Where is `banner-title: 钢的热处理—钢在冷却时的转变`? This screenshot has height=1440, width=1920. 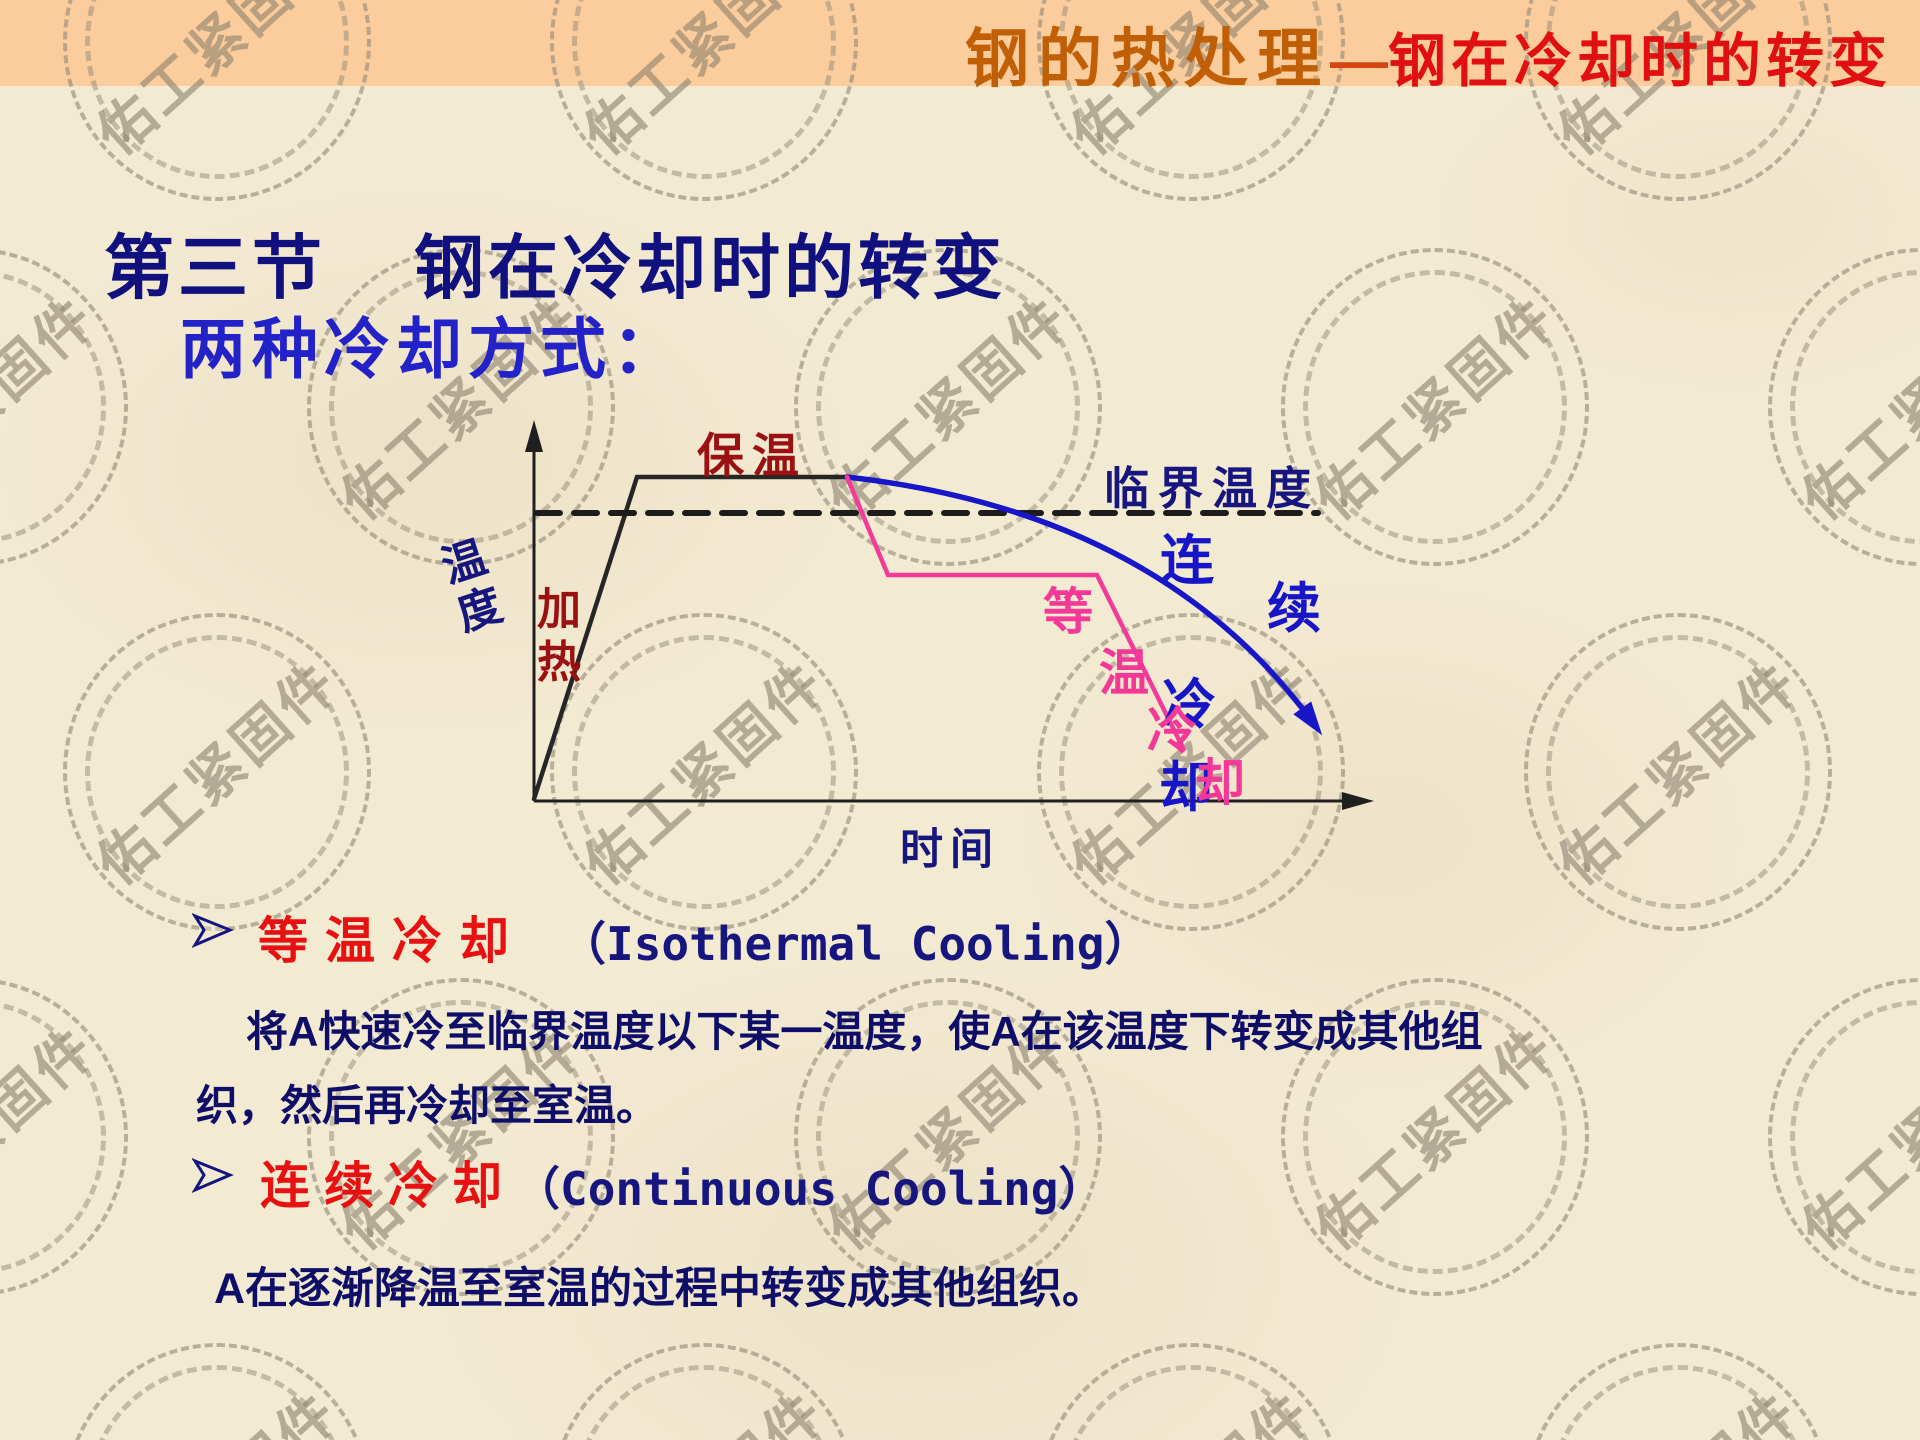
banner-title: 钢的热处理—钢在冷却时的转变 is located at coordinates (1428, 54).